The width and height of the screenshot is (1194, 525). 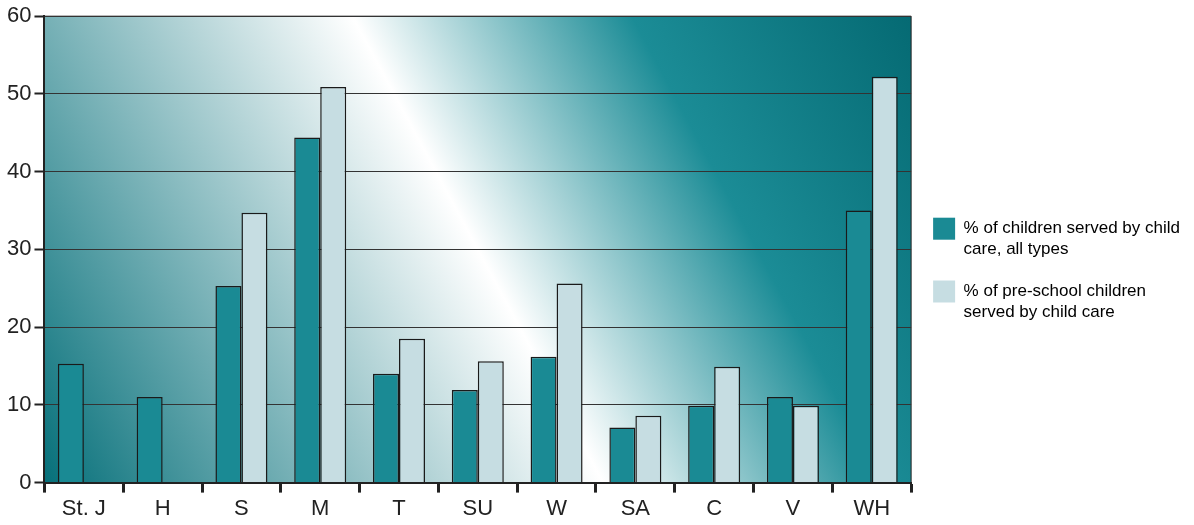 What do you see at coordinates (557, 507) in the screenshot?
I see `x-tick-label: W` at bounding box center [557, 507].